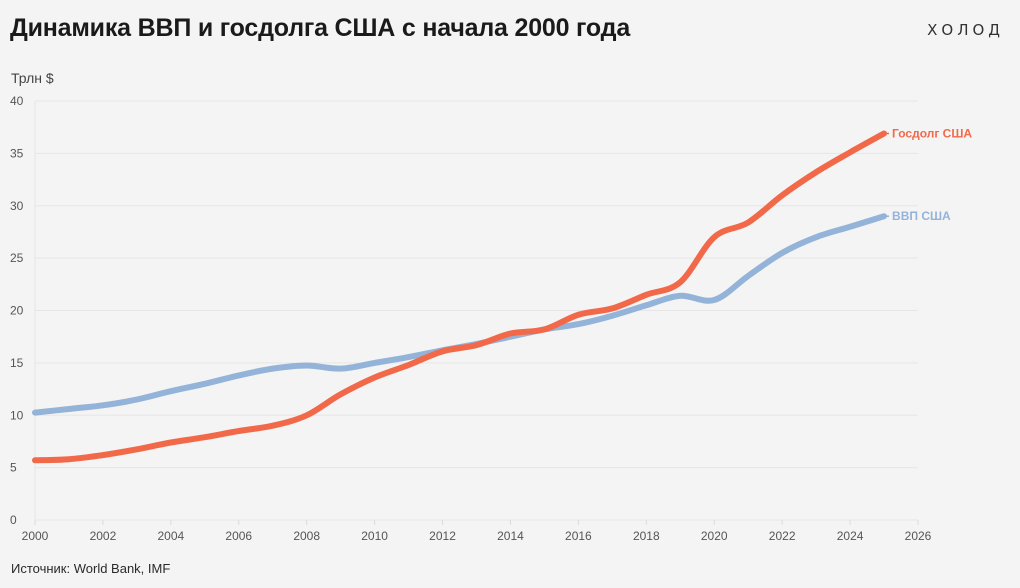  I want to click on x-tick-label: 2024, so click(850, 536).